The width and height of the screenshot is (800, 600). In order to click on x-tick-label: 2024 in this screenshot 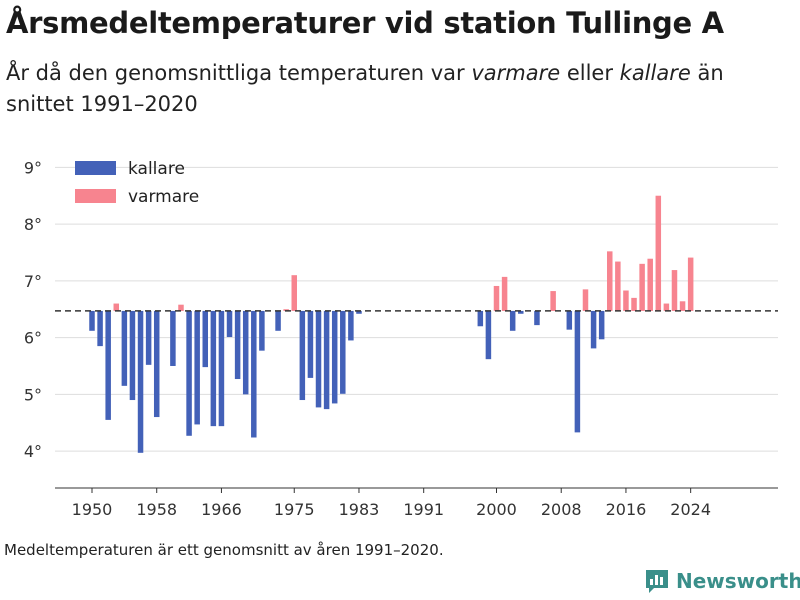, I will do `click(690, 509)`.